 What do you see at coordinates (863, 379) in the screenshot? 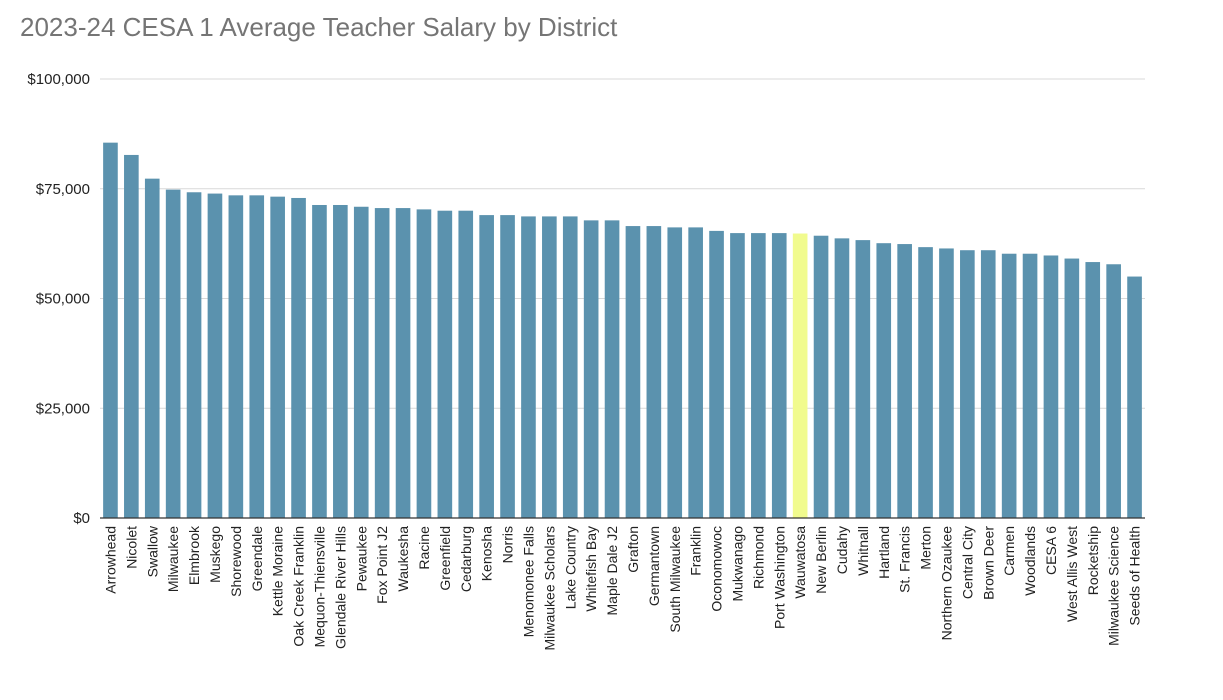
I see `bar-whitnall` at bounding box center [863, 379].